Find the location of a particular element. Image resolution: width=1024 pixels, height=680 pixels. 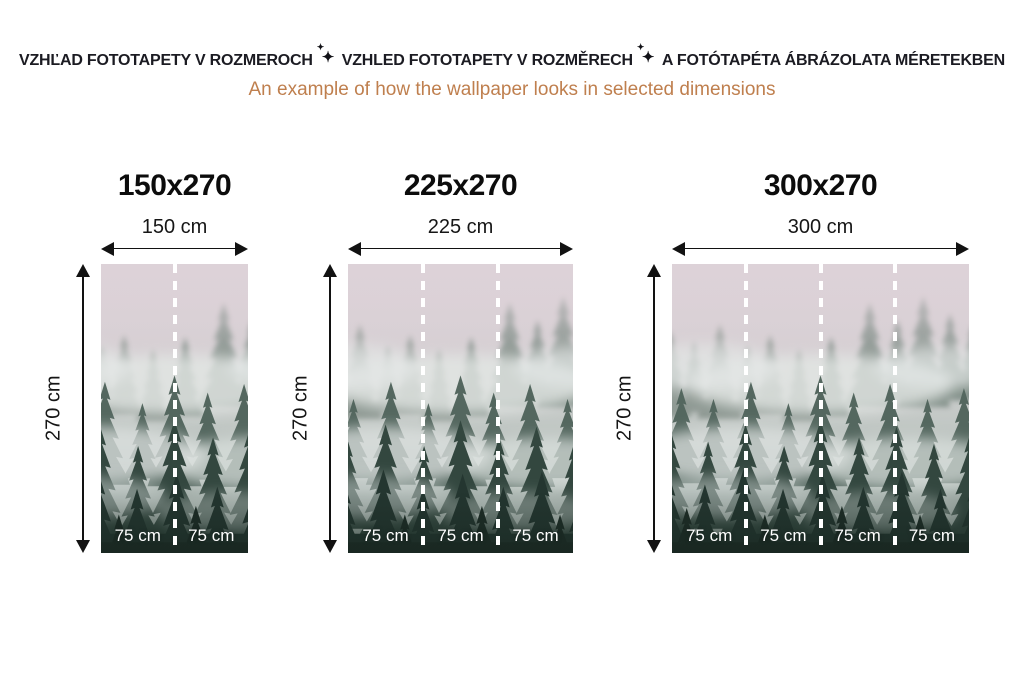

variant-150x270: 150x270 150 cm 270 cm 75 cm 75 cm is located at coordinates (145, 365).